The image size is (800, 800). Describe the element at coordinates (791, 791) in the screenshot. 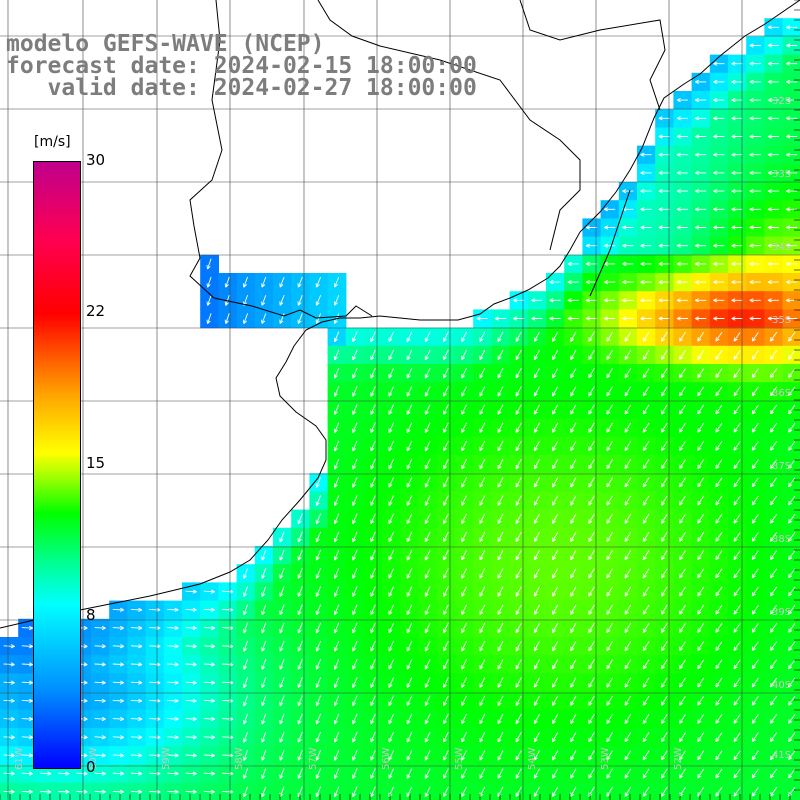

I see `wind-speed-cell` at that location.